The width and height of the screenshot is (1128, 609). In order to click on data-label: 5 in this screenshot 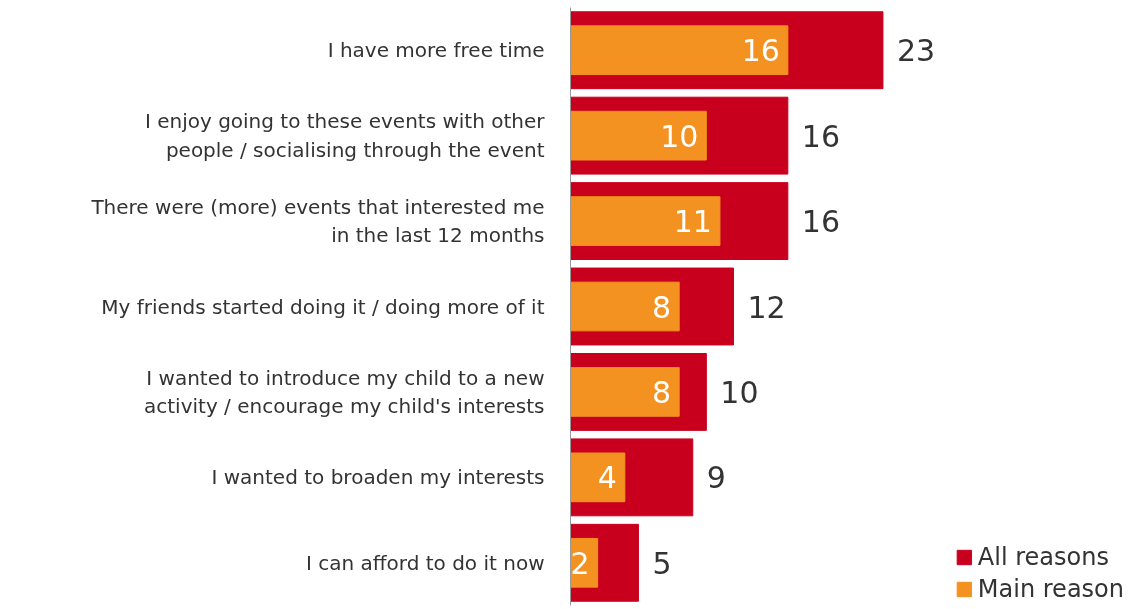, I will do `click(662, 563)`.